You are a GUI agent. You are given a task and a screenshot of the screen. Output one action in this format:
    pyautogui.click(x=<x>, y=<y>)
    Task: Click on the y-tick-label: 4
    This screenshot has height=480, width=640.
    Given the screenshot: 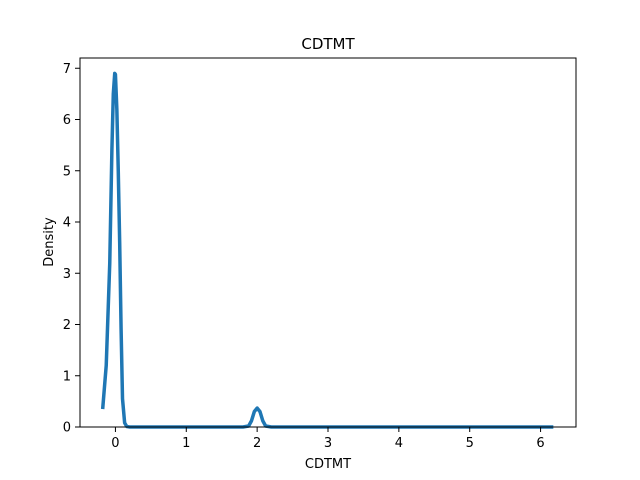 What is the action you would take?
    pyautogui.click(x=67, y=223)
    